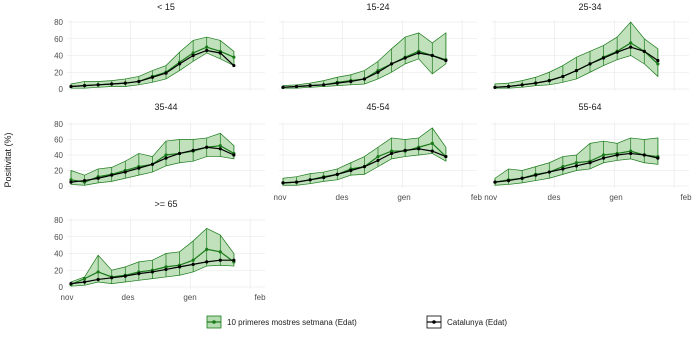  What do you see at coordinates (67, 297) in the screenshot?
I see `x-tick-label: nov` at bounding box center [67, 297].